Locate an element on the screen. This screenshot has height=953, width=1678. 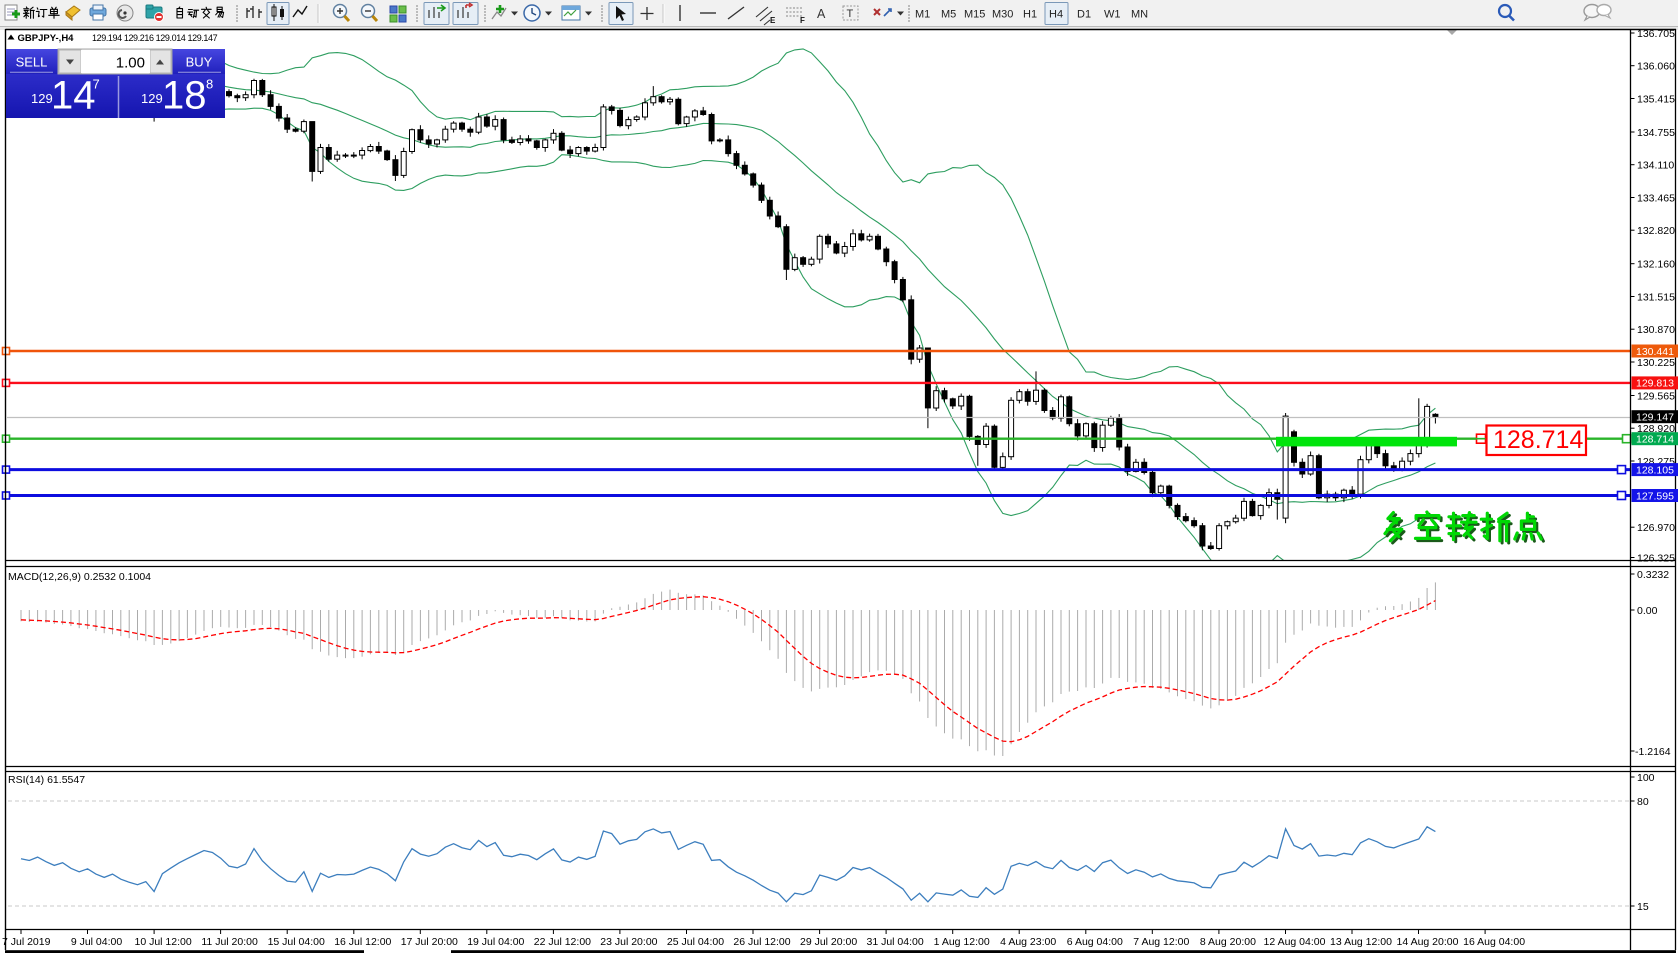
svg-text:129.194 129.216 129.014 129.14: 129.194 129.216 129.014 129.147 is located at coordinates (155, 38).